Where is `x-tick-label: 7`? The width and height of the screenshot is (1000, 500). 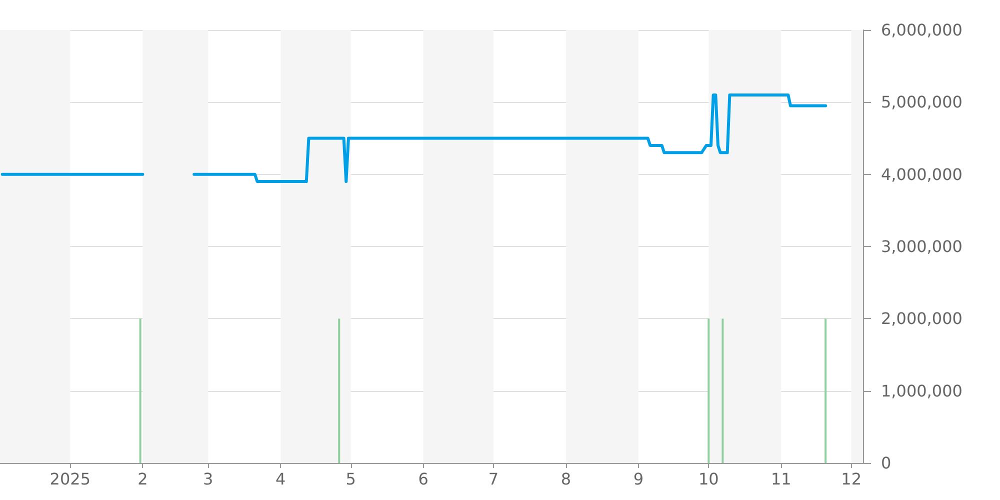
x-tick-label: 7 is located at coordinates (493, 479).